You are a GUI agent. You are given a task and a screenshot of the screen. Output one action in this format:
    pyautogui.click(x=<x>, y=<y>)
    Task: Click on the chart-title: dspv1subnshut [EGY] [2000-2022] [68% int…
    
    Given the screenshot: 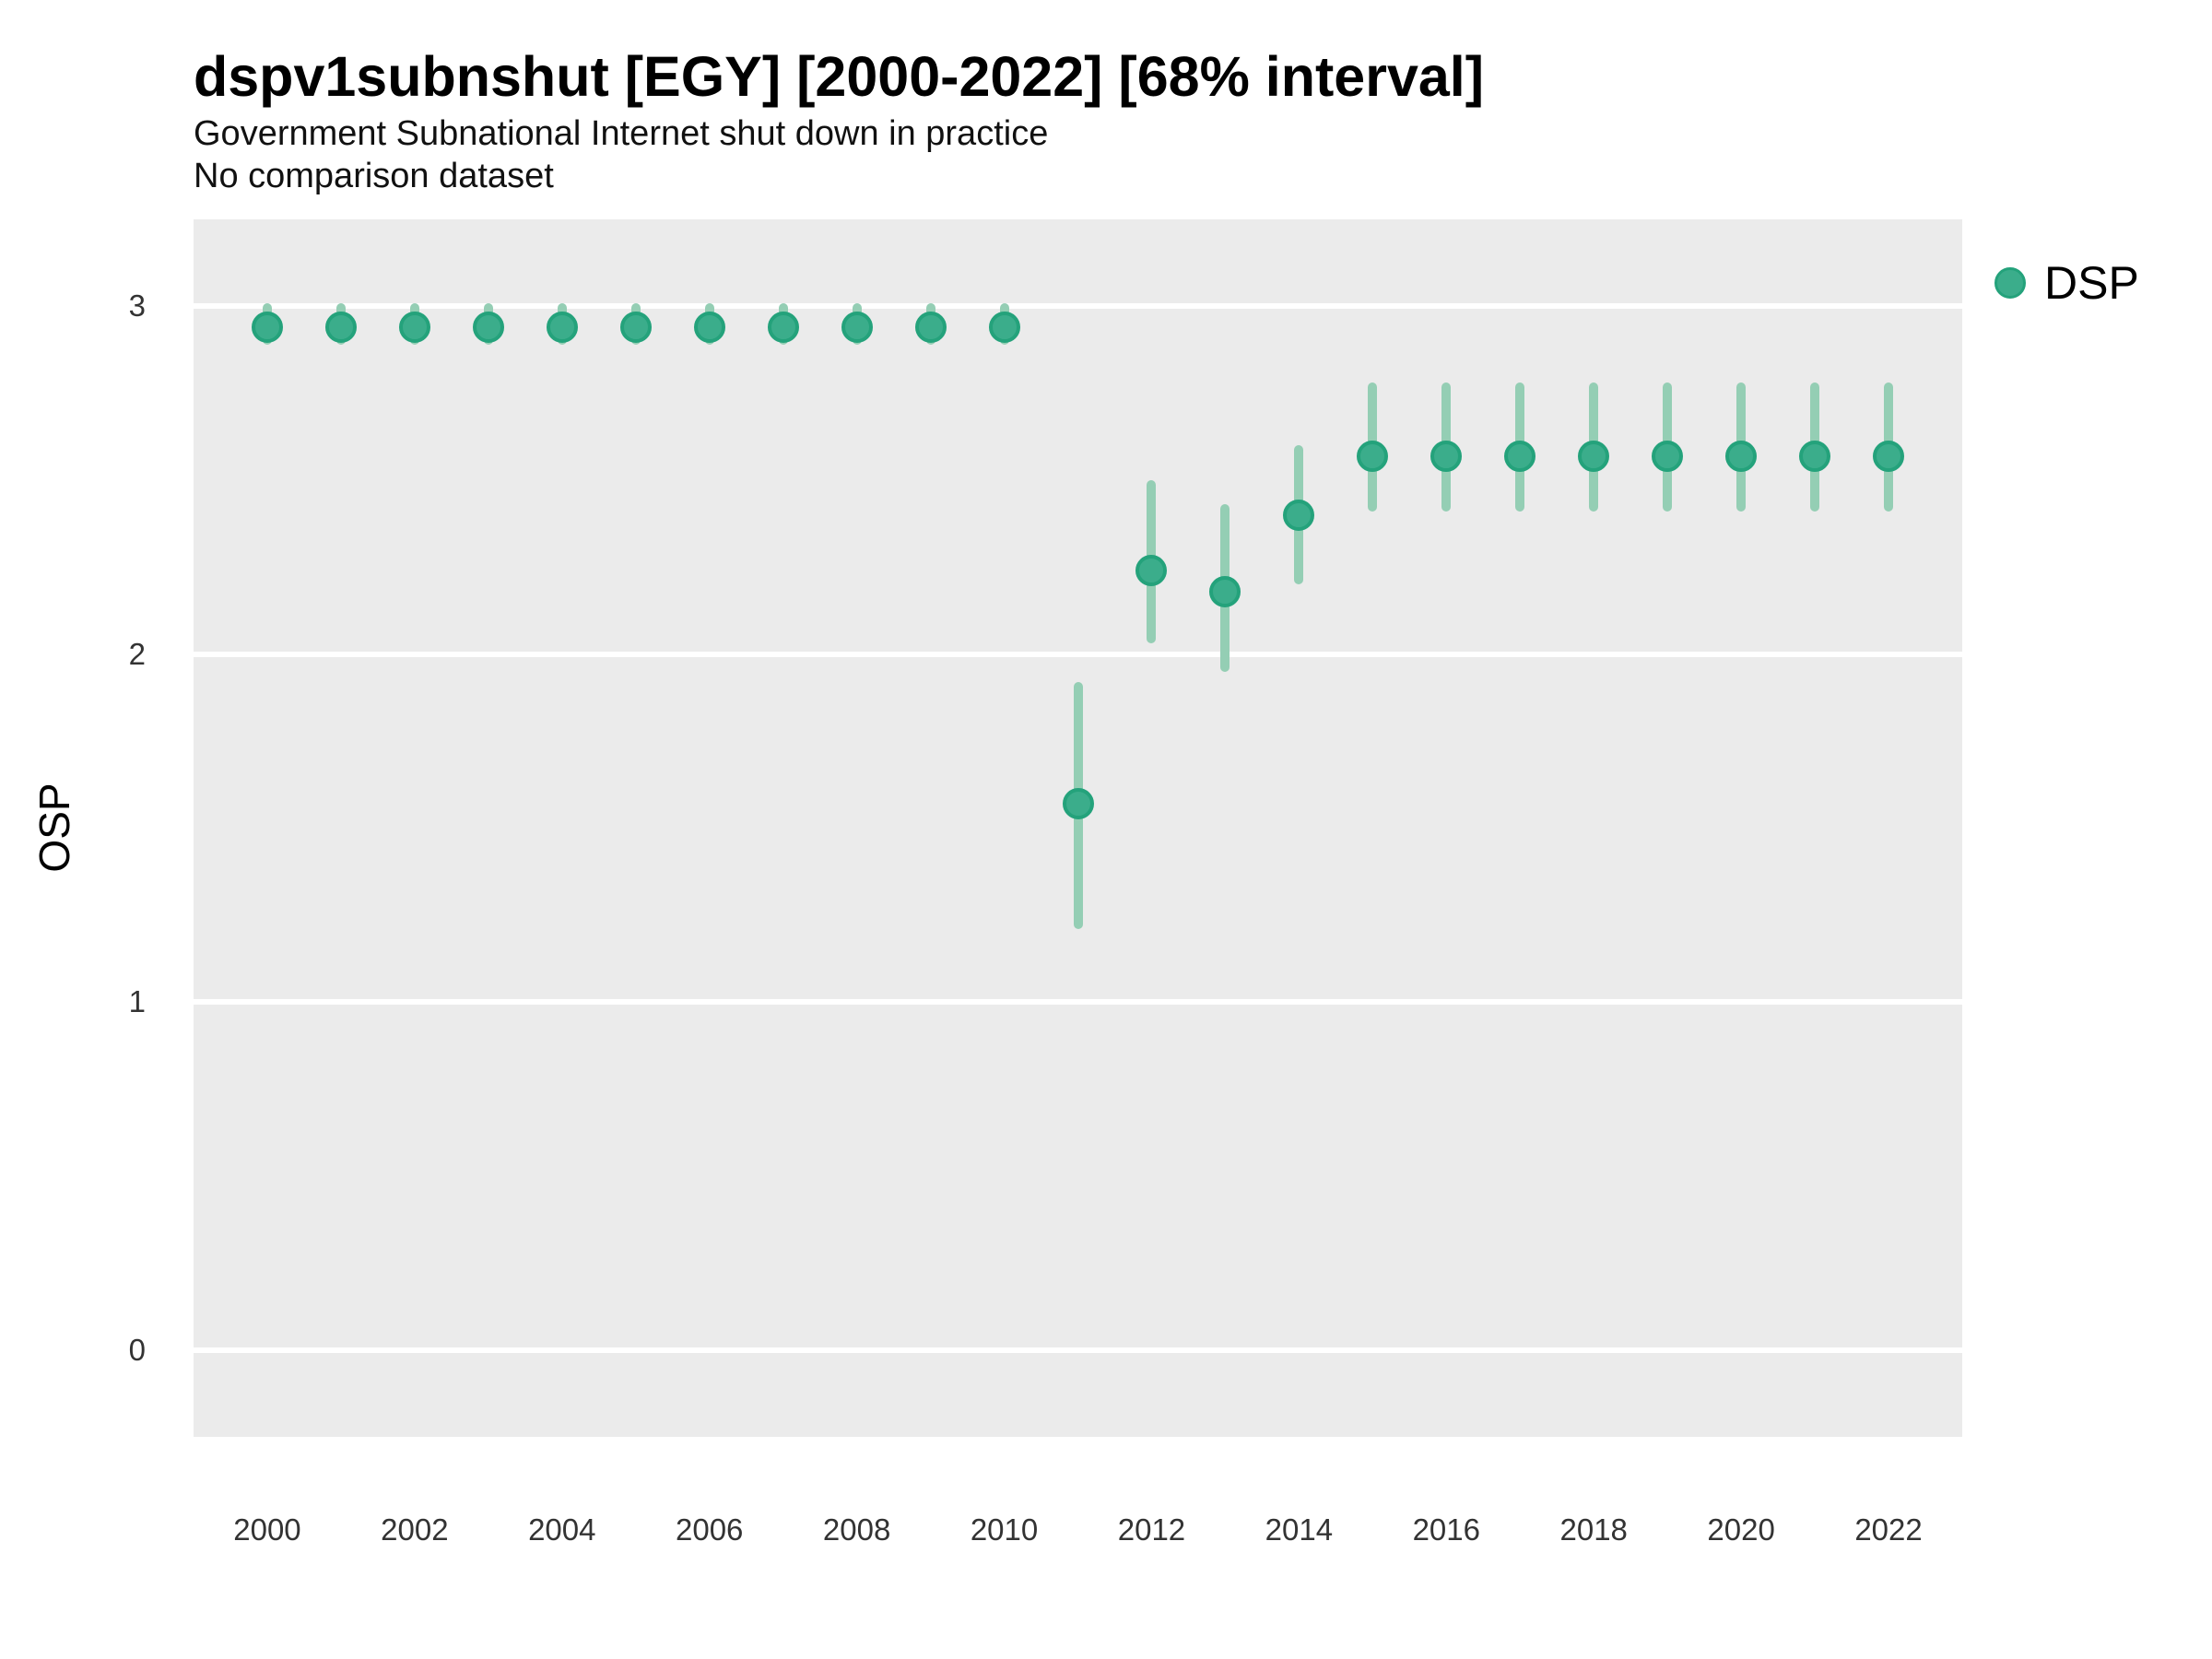 What is the action you would take?
    pyautogui.click(x=839, y=76)
    